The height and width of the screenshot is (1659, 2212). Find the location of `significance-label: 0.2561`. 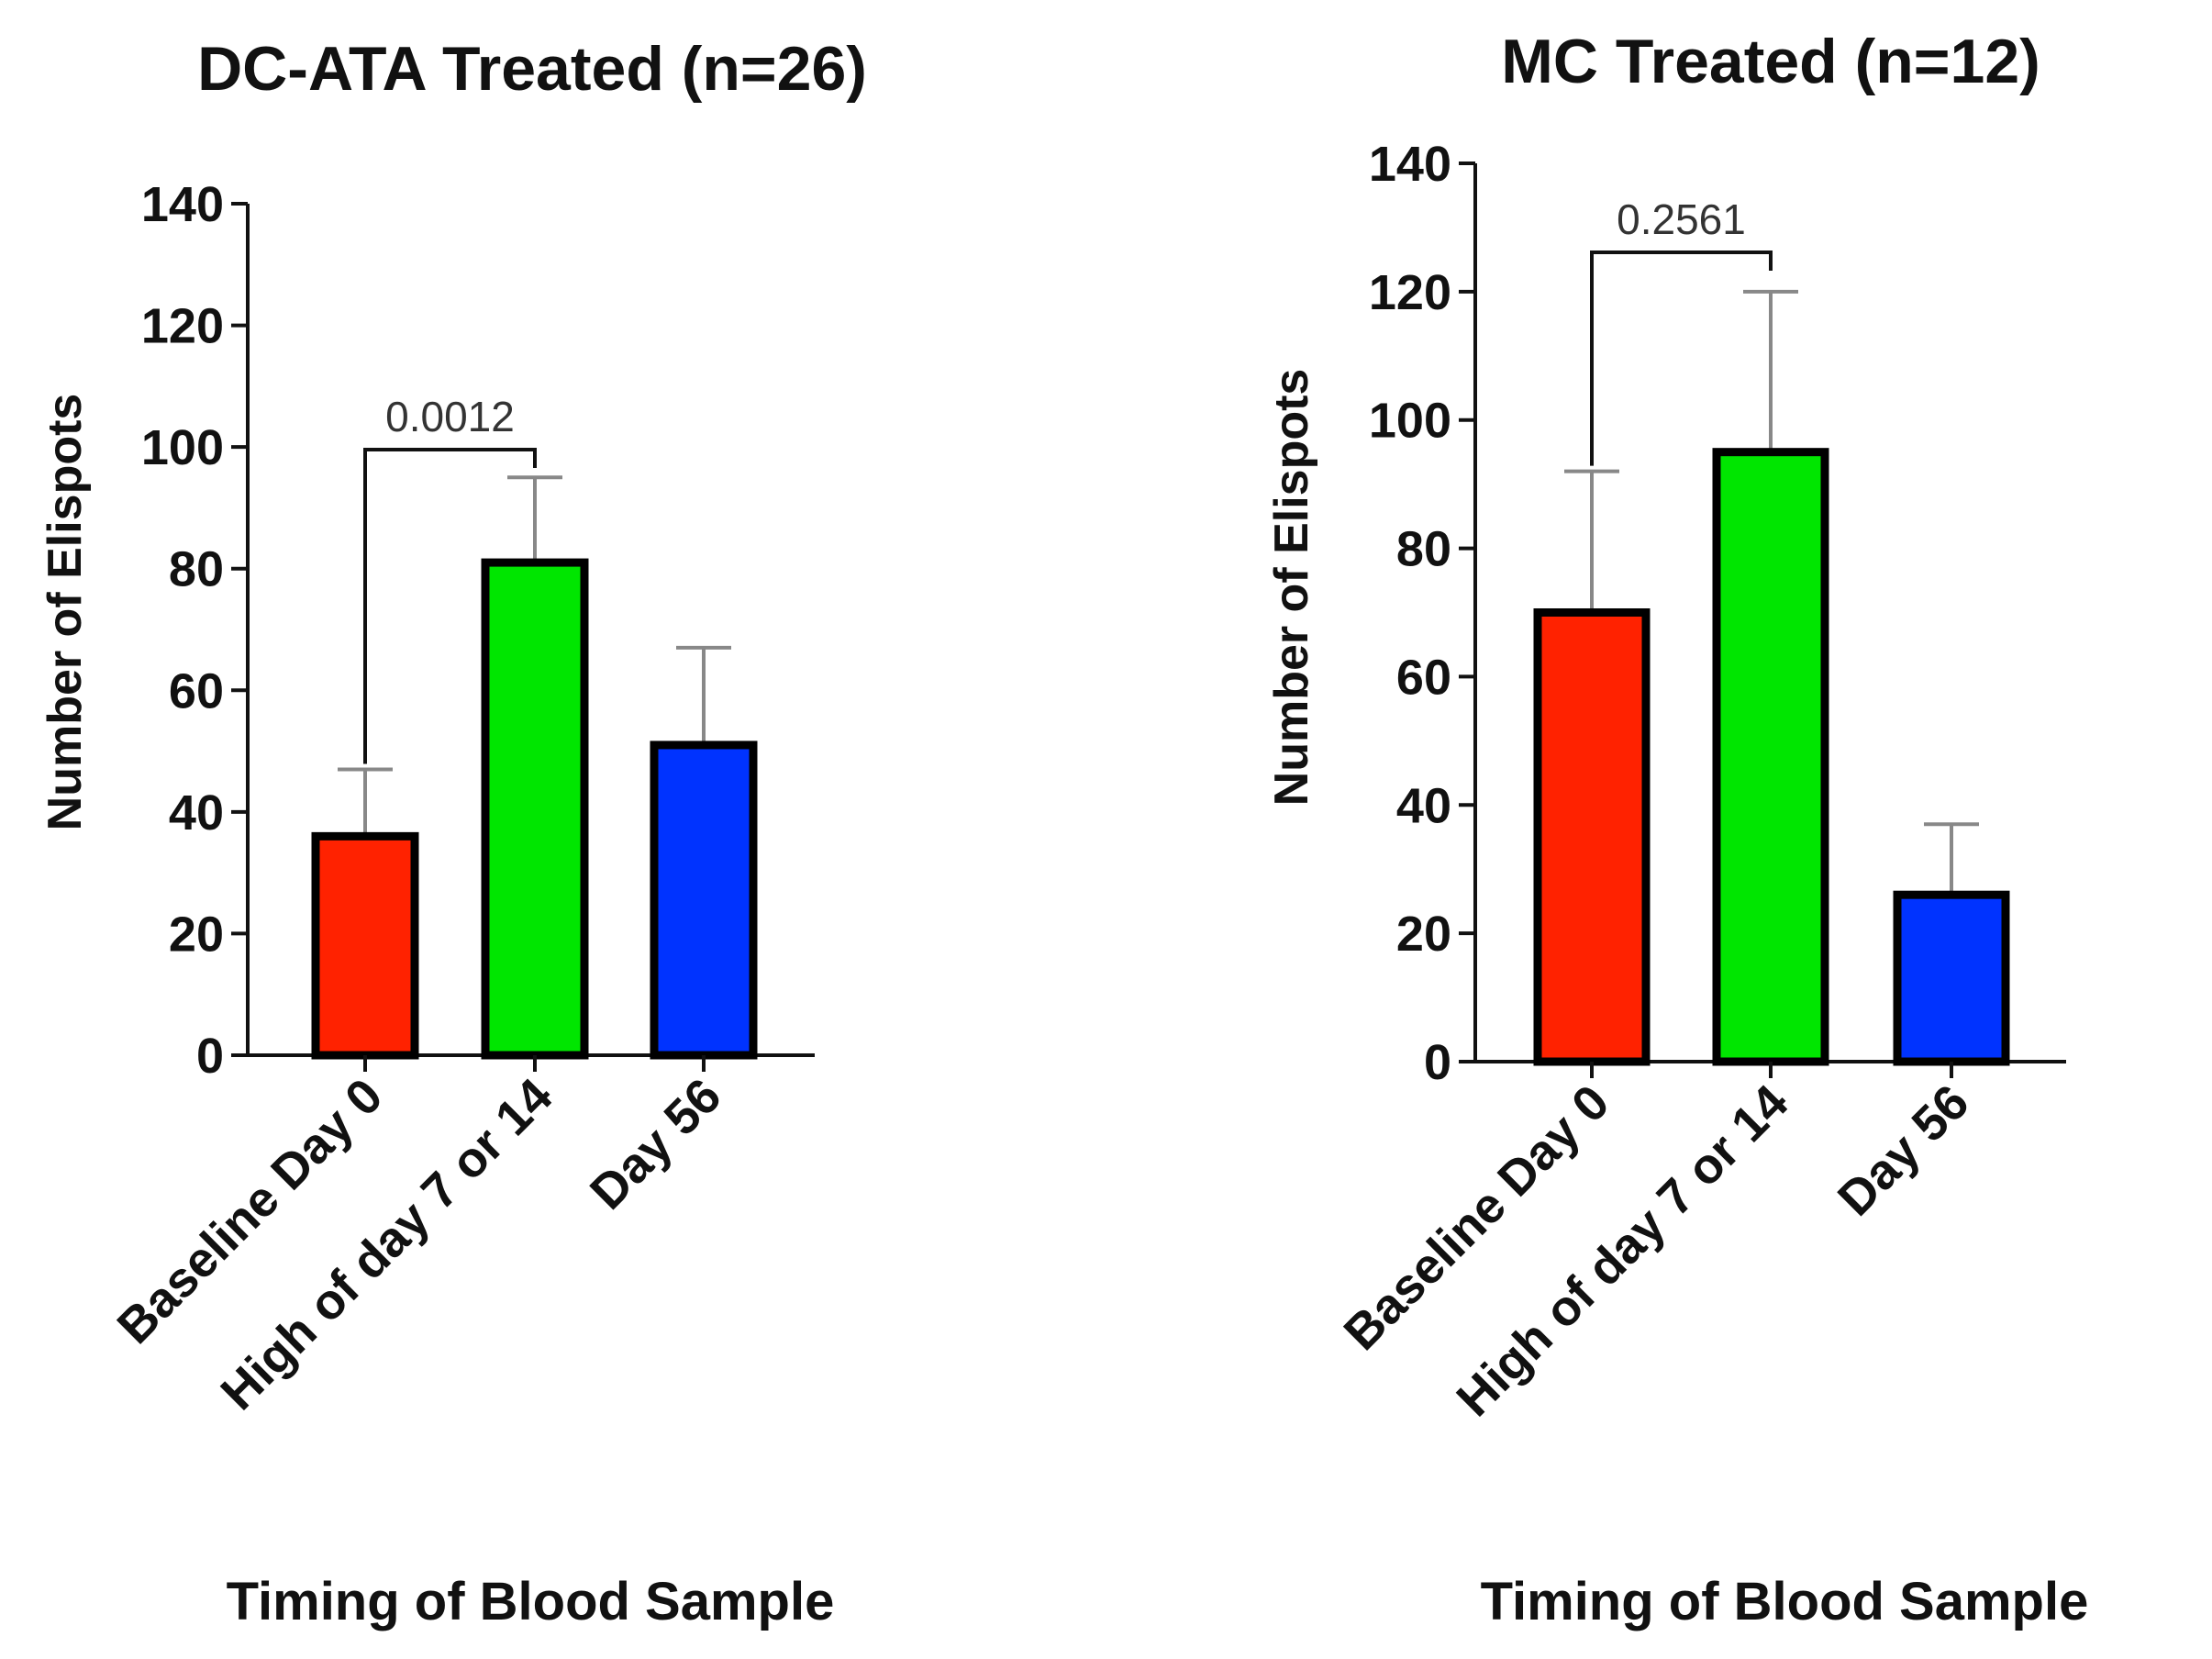

significance-label: 0.2561 is located at coordinates (1681, 219).